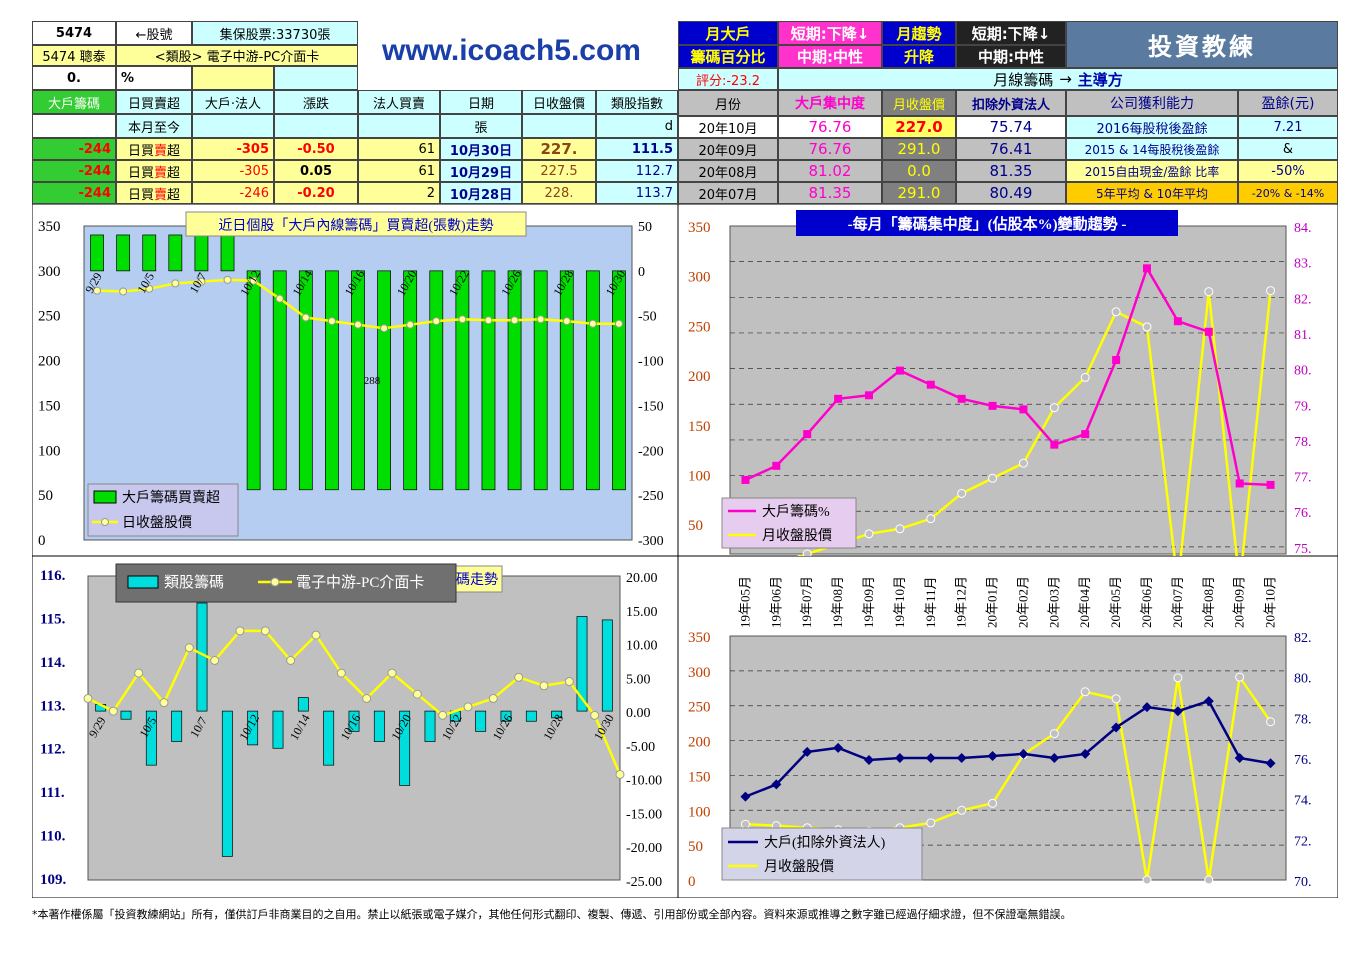 This screenshot has height=967, width=1366. What do you see at coordinates (797, 535) in the screenshot?
I see `chart2-legend-price: 月收盤股價` at bounding box center [797, 535].